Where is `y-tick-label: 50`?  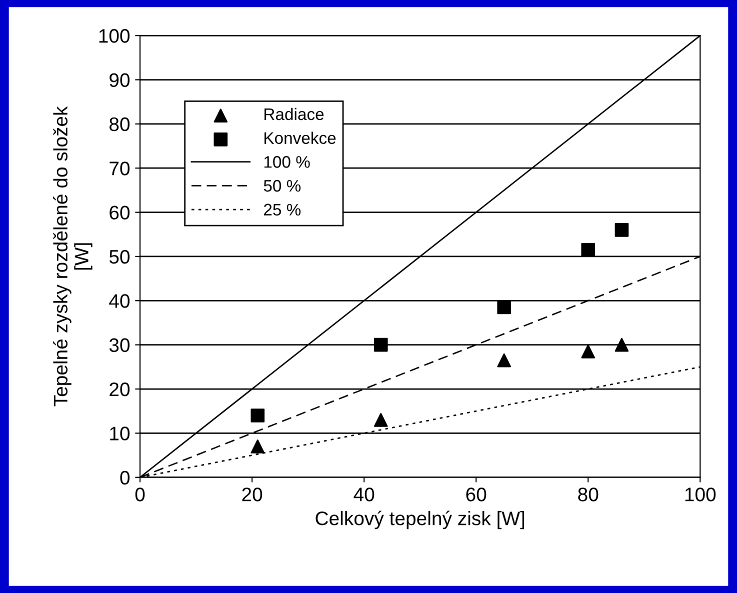
y-tick-label: 50 is located at coordinates (119, 257).